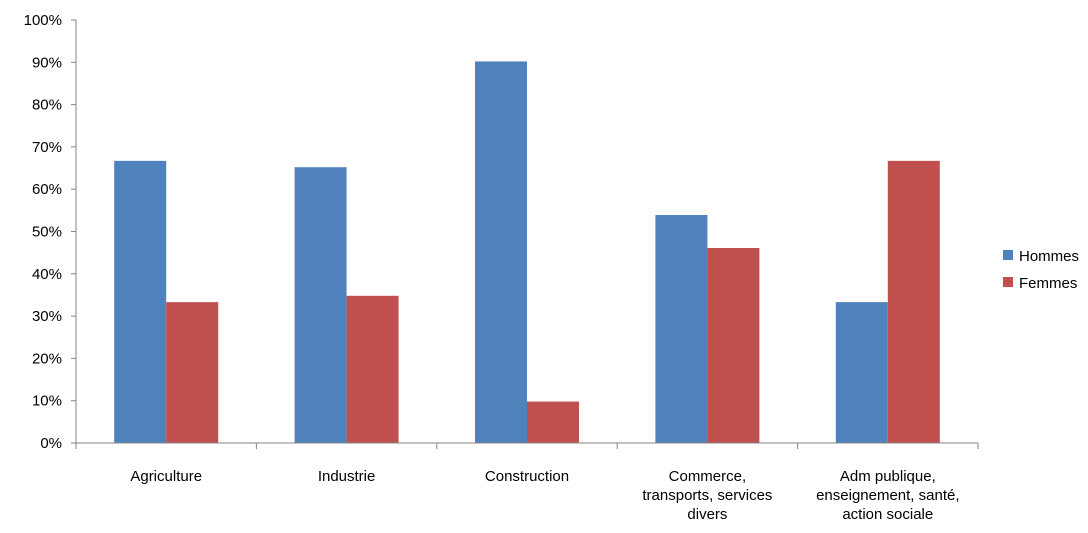 Image resolution: width=1088 pixels, height=533 pixels. I want to click on y-tick-label: 10%, so click(47, 401).